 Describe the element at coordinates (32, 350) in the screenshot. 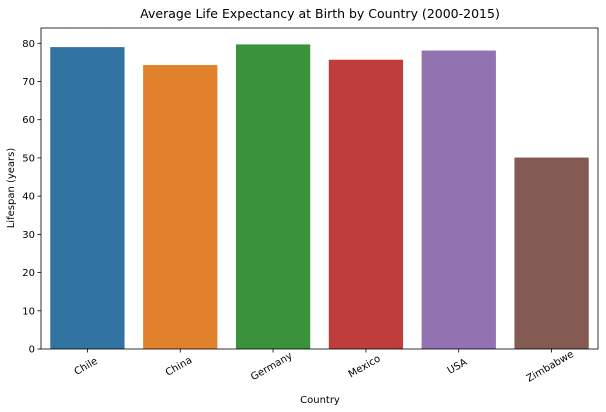

I see `y-tick-label: 0` at that location.